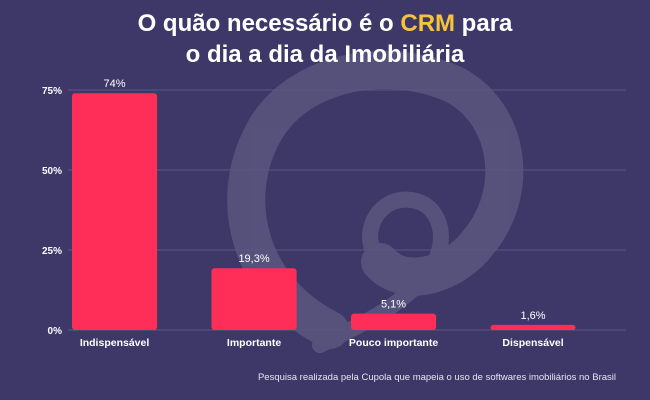 The width and height of the screenshot is (650, 400). Describe the element at coordinates (254, 343) in the screenshot. I see `x-tick-label: Importante` at that location.